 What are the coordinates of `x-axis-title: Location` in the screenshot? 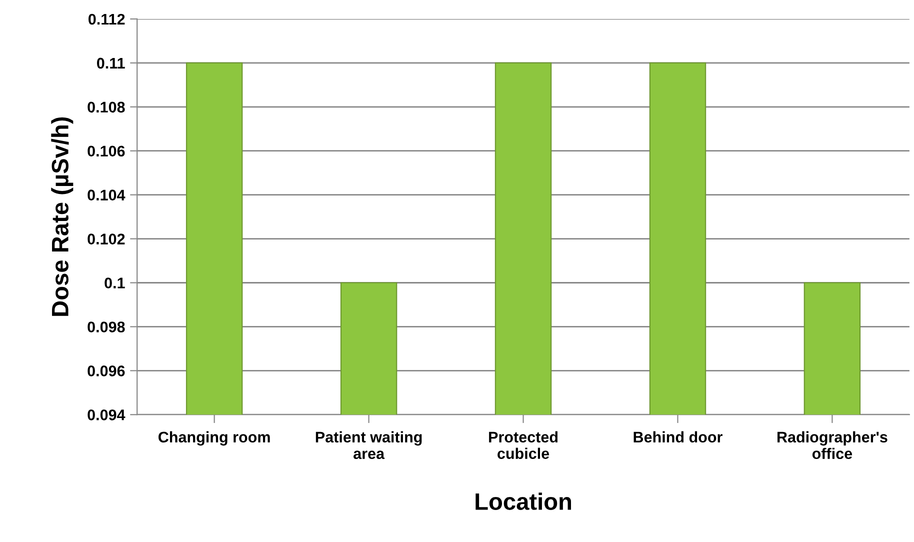 It's located at (523, 501).